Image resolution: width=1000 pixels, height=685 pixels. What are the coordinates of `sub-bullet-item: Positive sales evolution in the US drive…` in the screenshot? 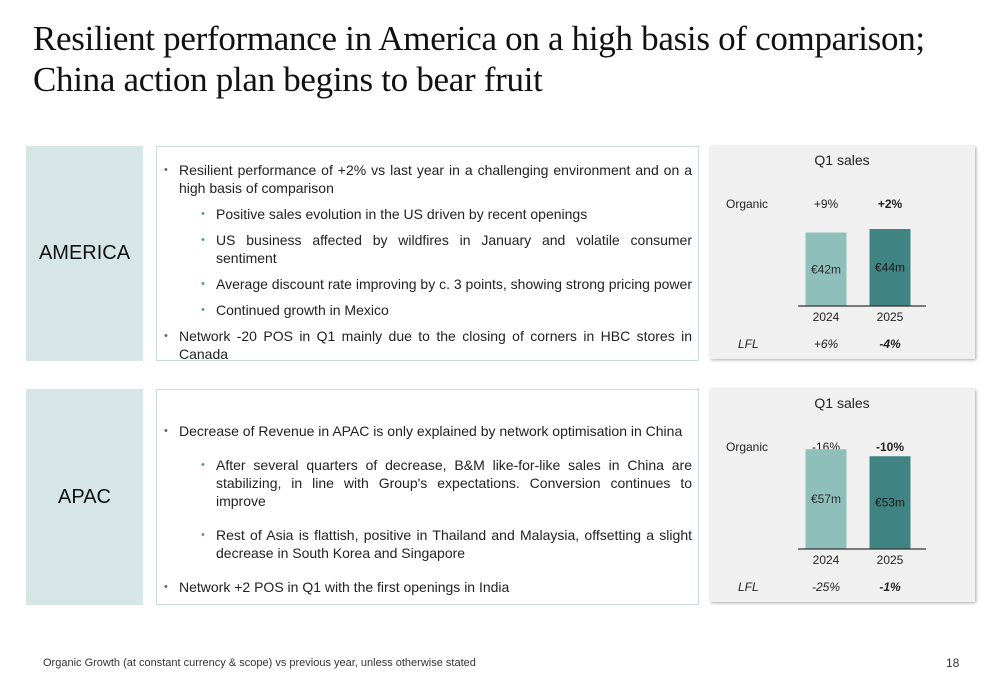 It's located at (424, 214).